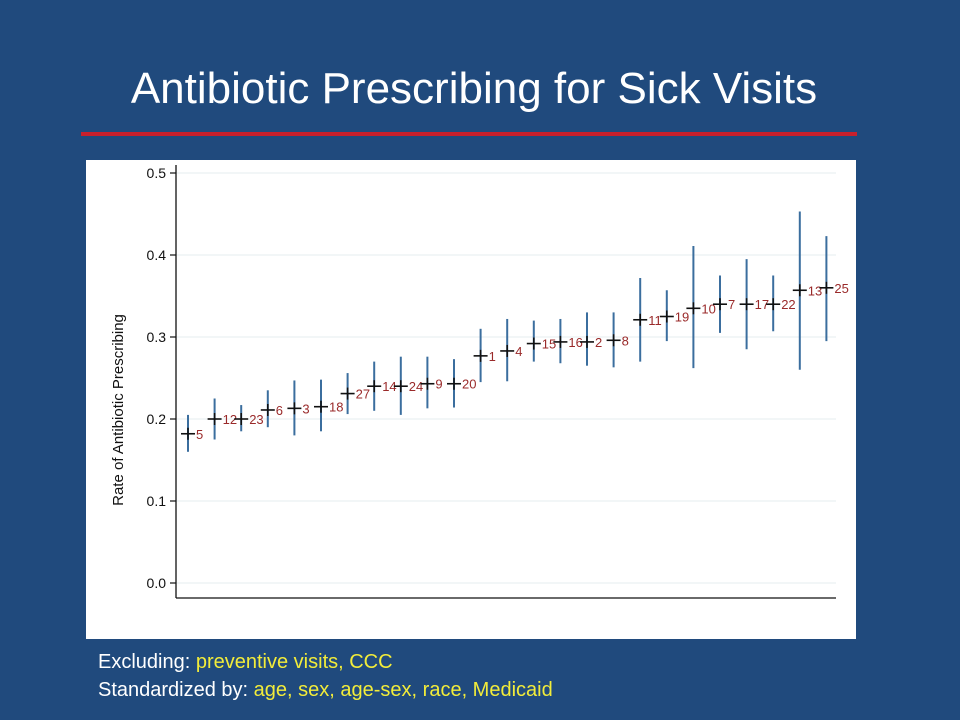 The image size is (960, 720). I want to click on point-label: 14, so click(389, 386).